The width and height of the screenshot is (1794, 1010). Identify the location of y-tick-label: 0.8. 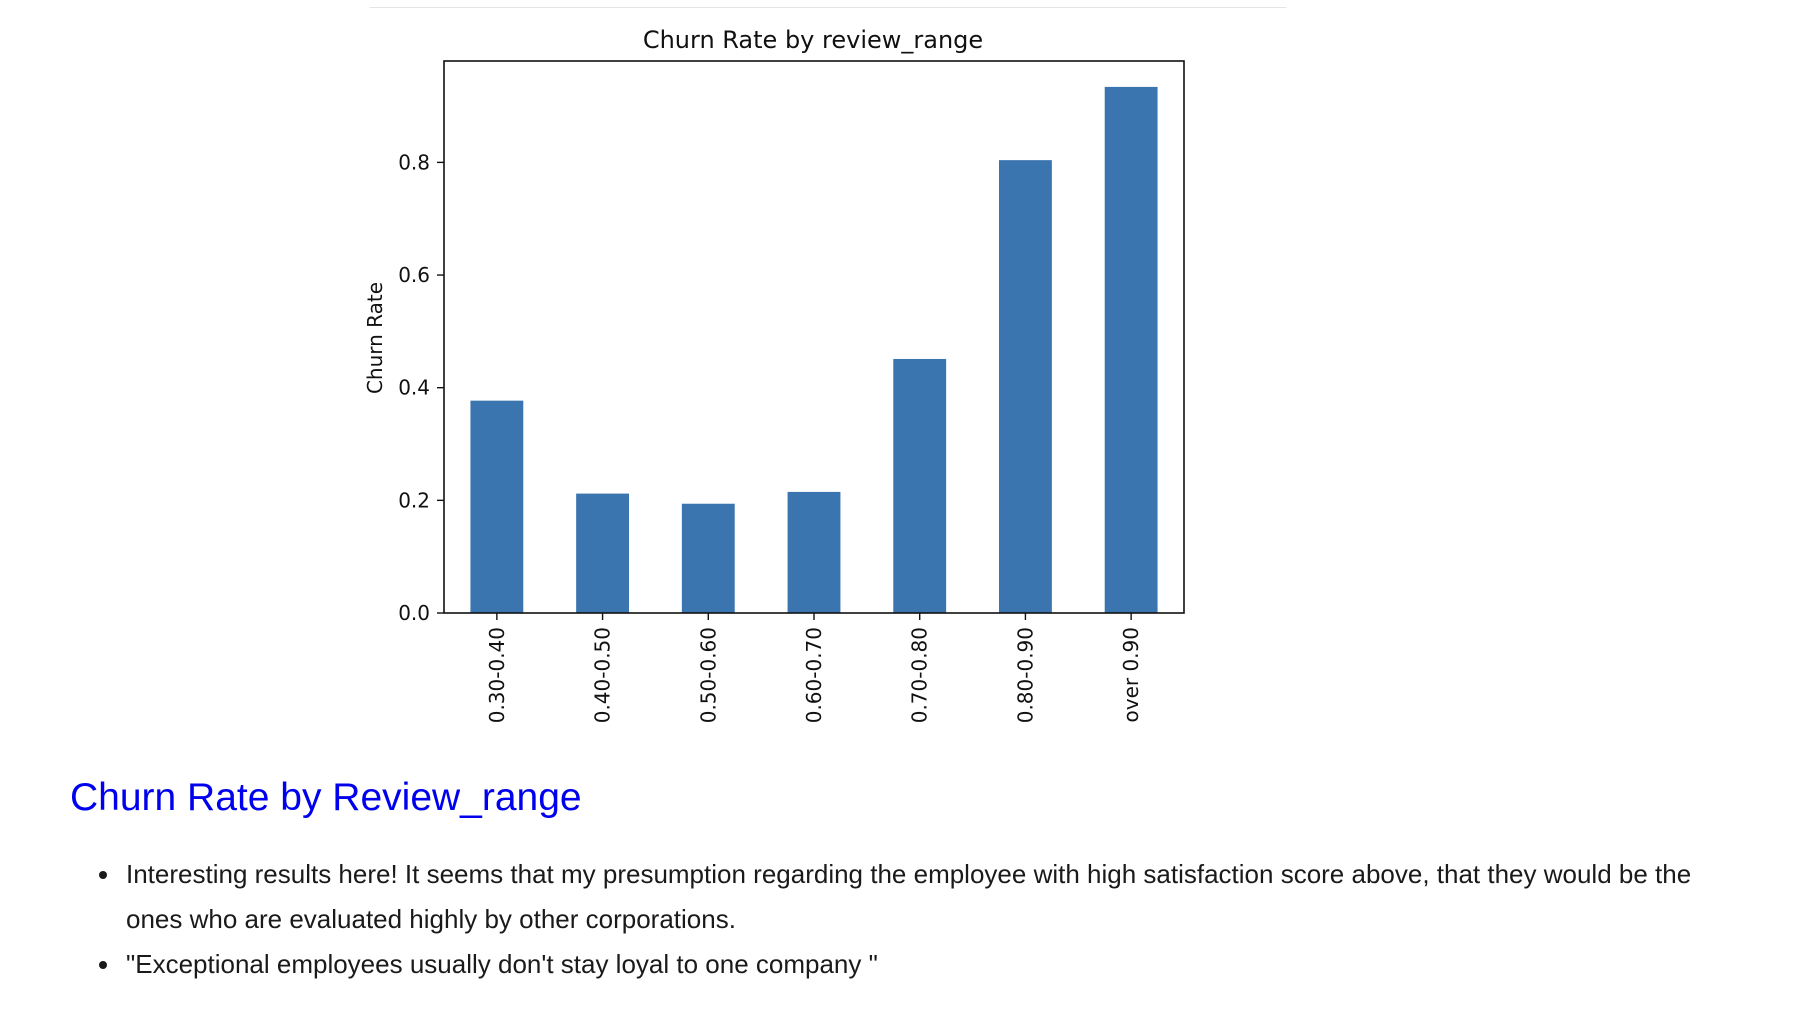
(414, 162).